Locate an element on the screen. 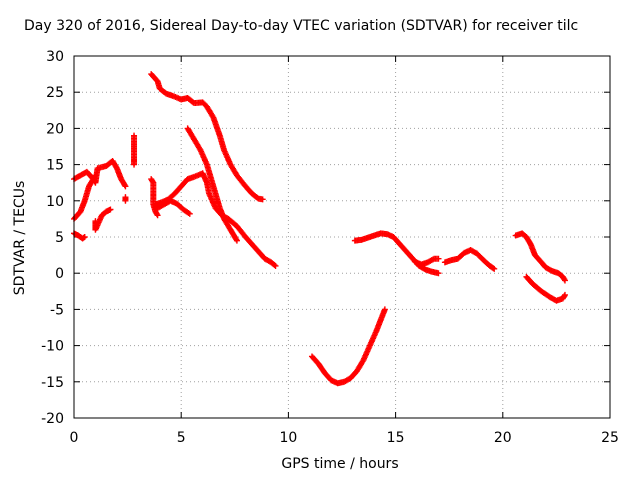 The image size is (640, 480). x-tick-label: 15 is located at coordinates (396, 438).